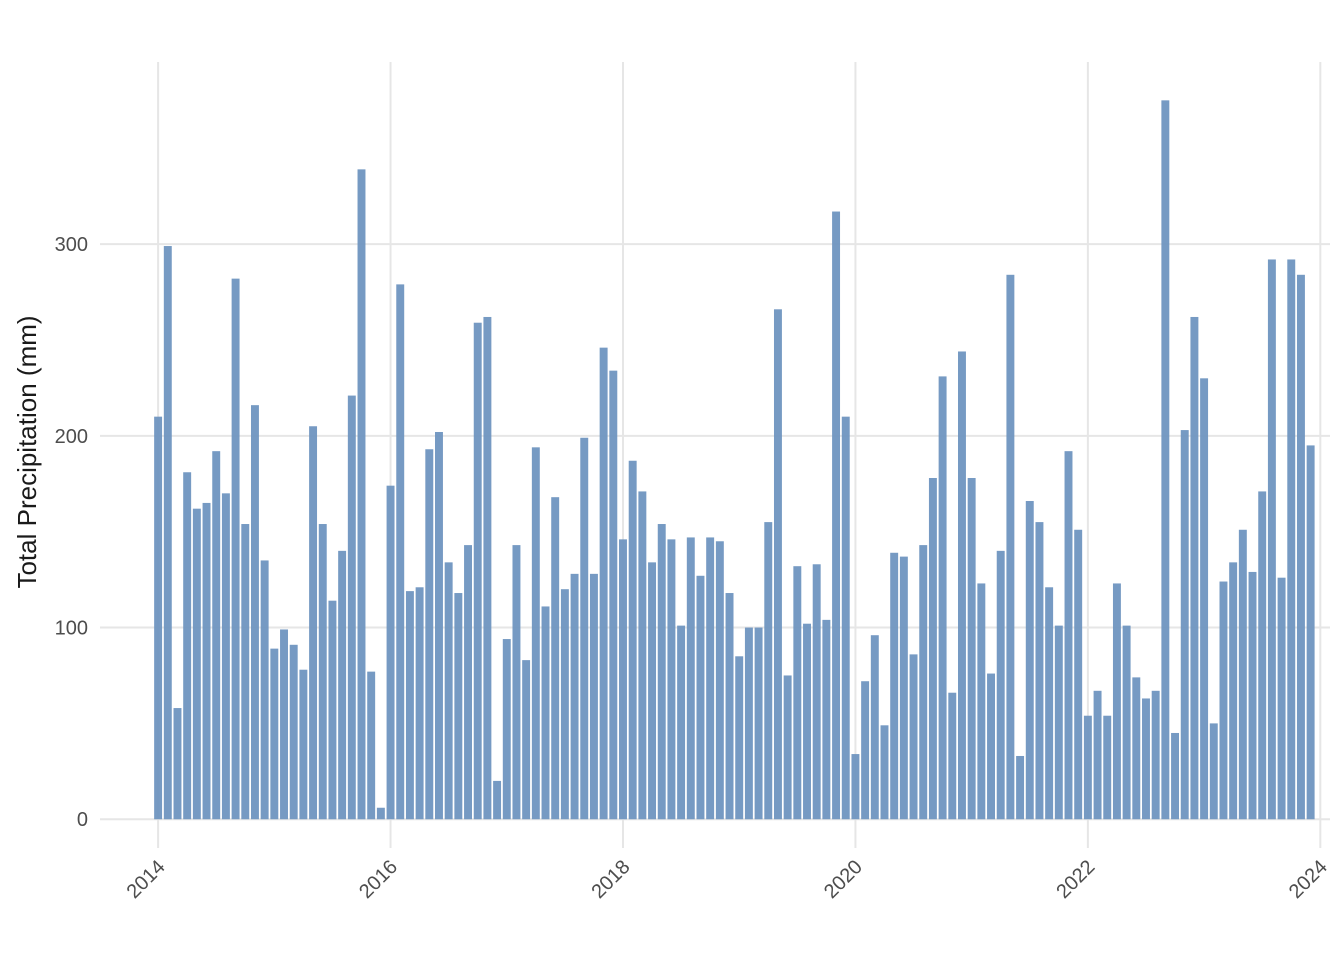 The width and height of the screenshot is (1344, 960). Describe the element at coordinates (27, 451) in the screenshot. I see `y-axis-title: Total Precipitation (mm)` at that location.